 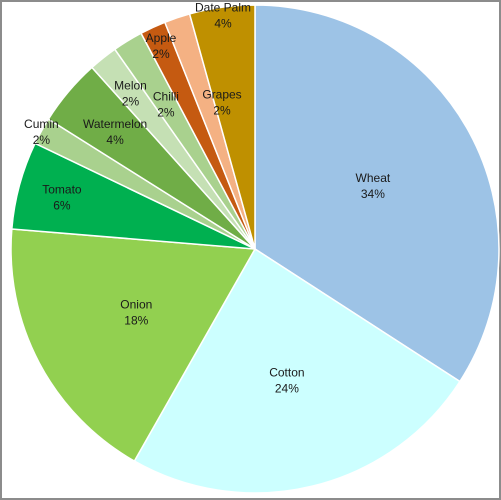 What do you see at coordinates (136, 313) in the screenshot?
I see `data-label-onion: Onion 18%` at bounding box center [136, 313].